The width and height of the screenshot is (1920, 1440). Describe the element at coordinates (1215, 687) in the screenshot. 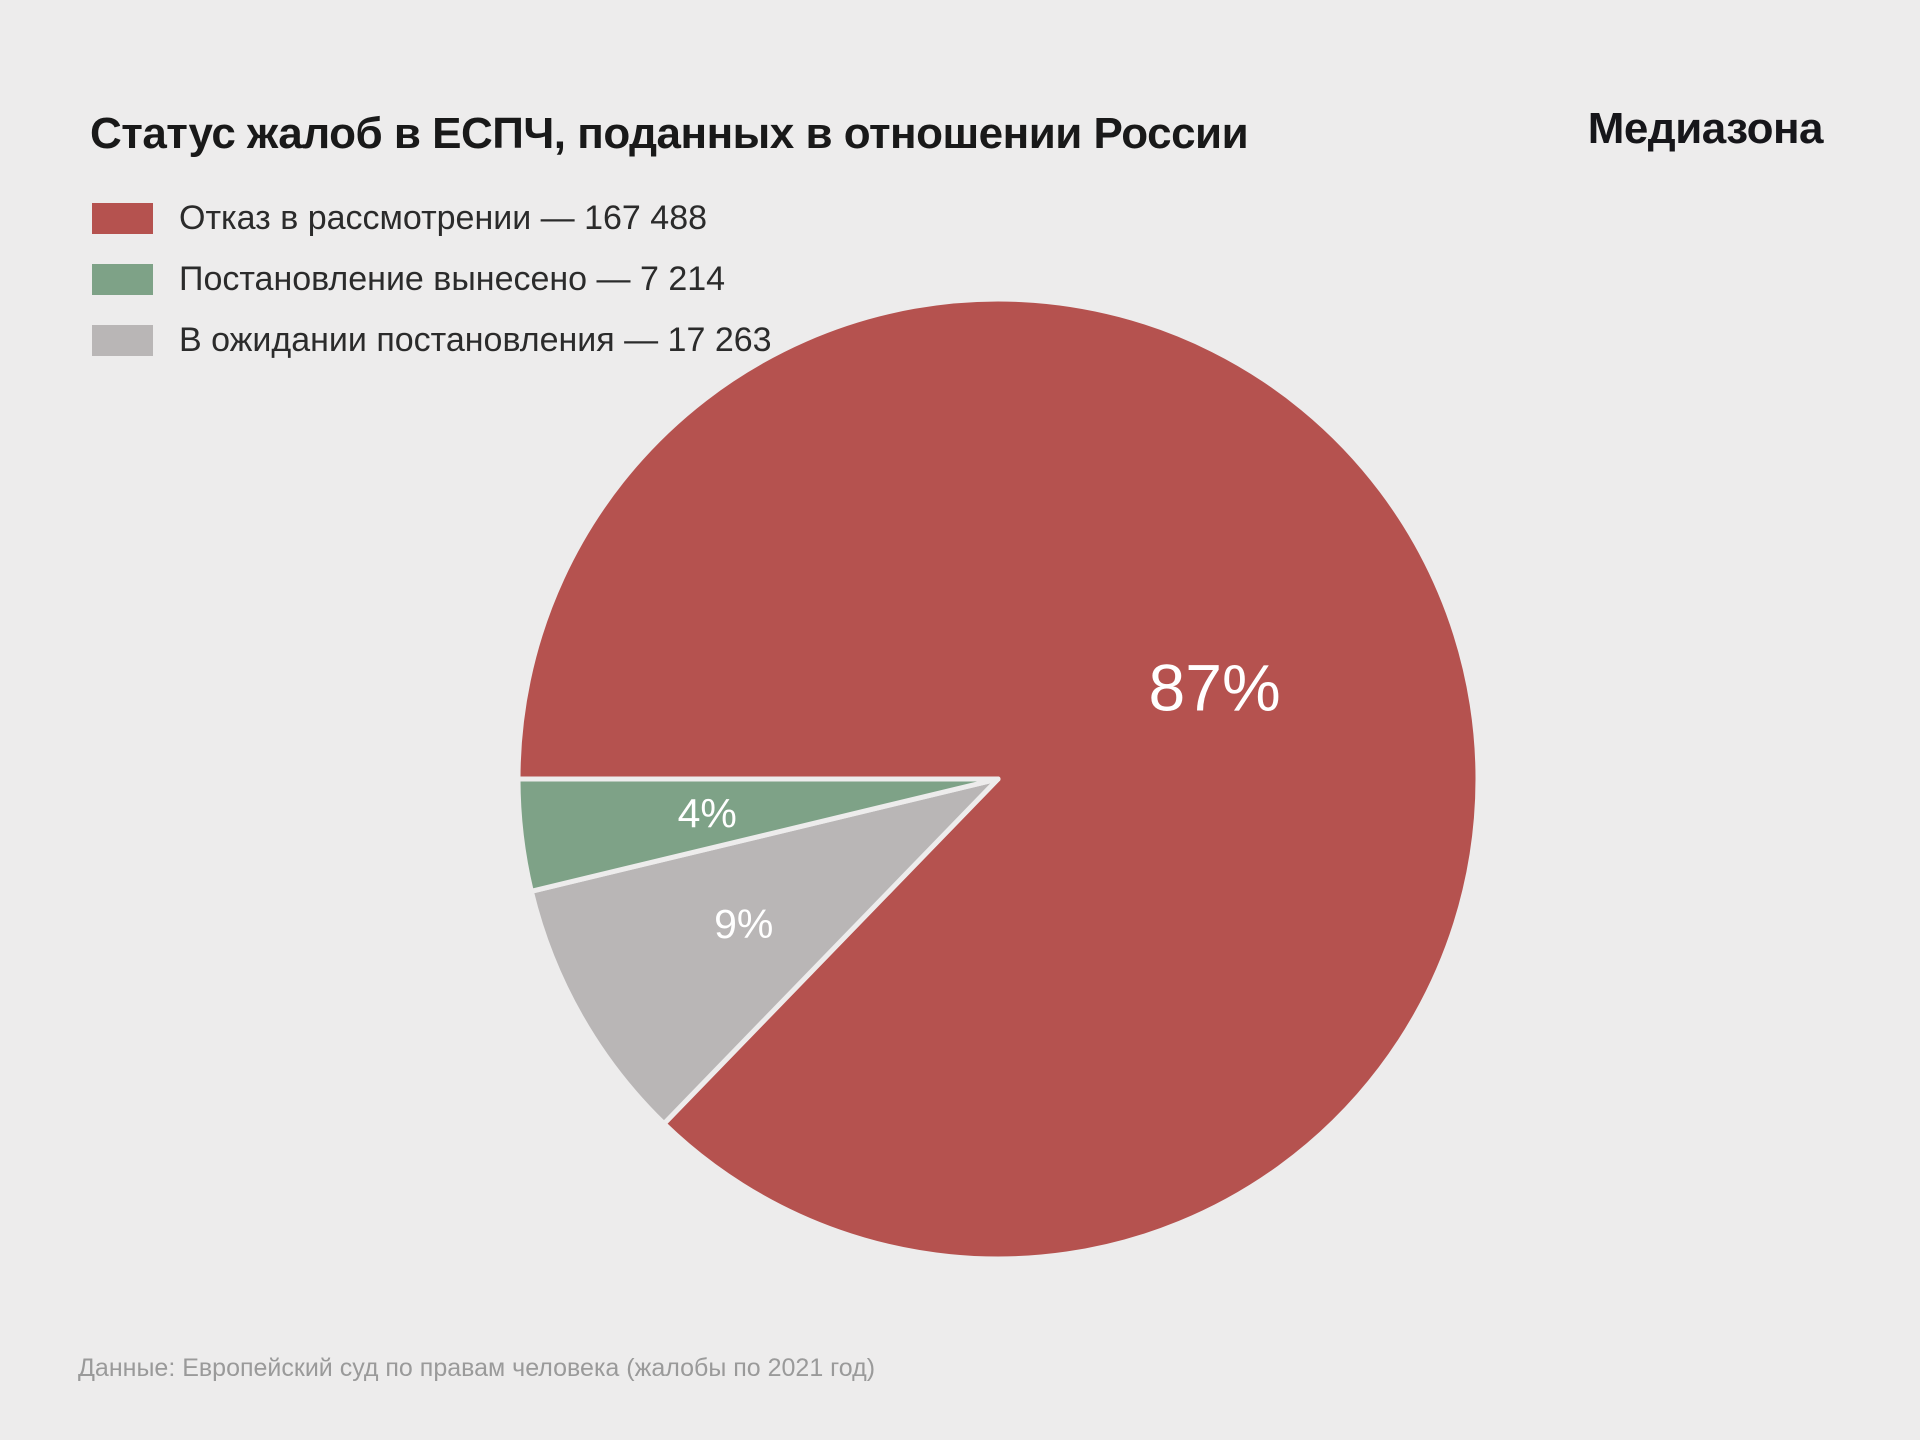

I see `pie-slice-label-rejected: 87%` at that location.